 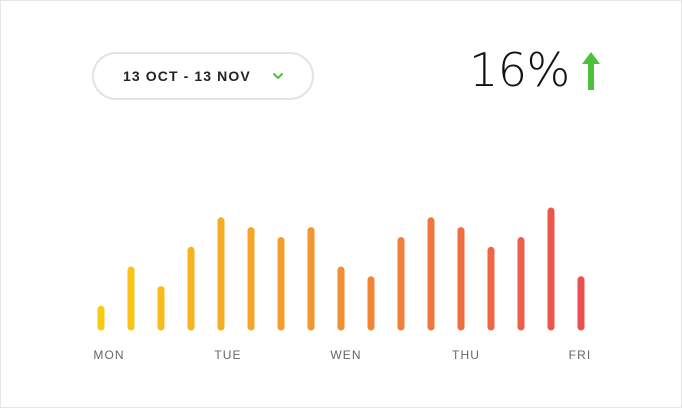 I want to click on x-axis-labels: MON TUE WEN THU FRI, so click(x=342, y=355).